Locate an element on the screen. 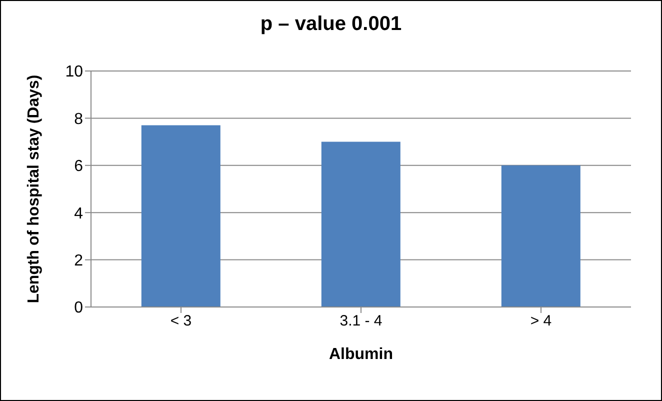  x-tick-label: < 3 is located at coordinates (181, 321).